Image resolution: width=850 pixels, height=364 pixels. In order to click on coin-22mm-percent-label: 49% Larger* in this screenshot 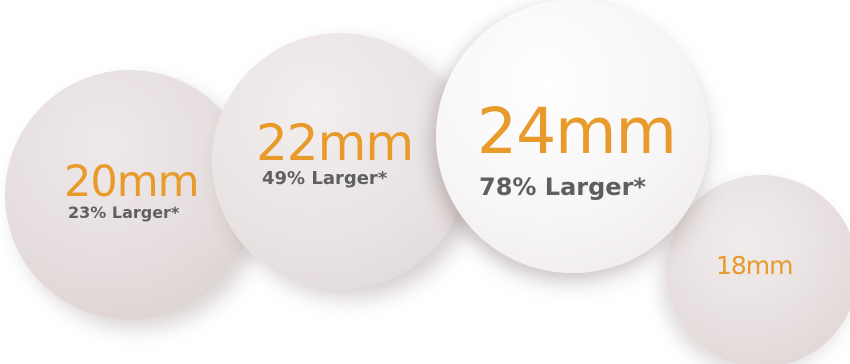, I will do `click(325, 178)`.